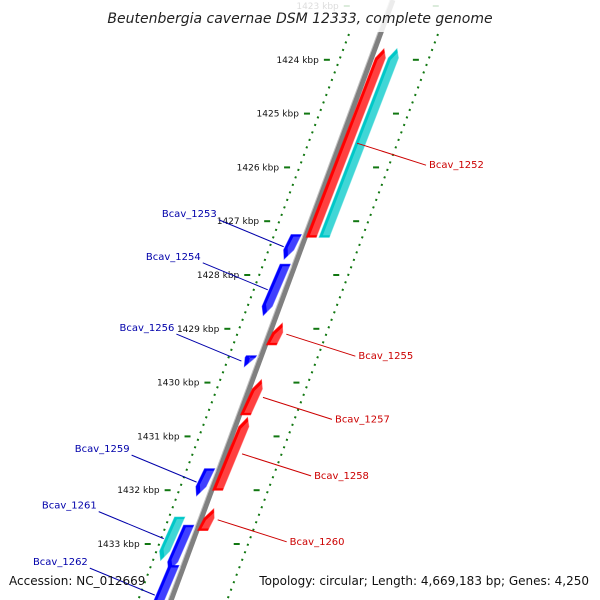 Image resolution: width=600 pixels, height=600 pixels. Describe the element at coordinates (278, 115) in the screenshot. I see `kbp-label: 1425 kbp` at that location.